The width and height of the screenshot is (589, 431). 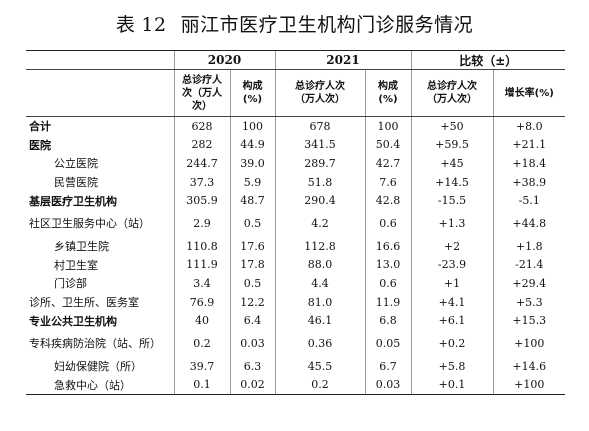 What do you see at coordinates (528, 246) in the screenshot?
I see `growth-rate-cell: +1.8` at bounding box center [528, 246].